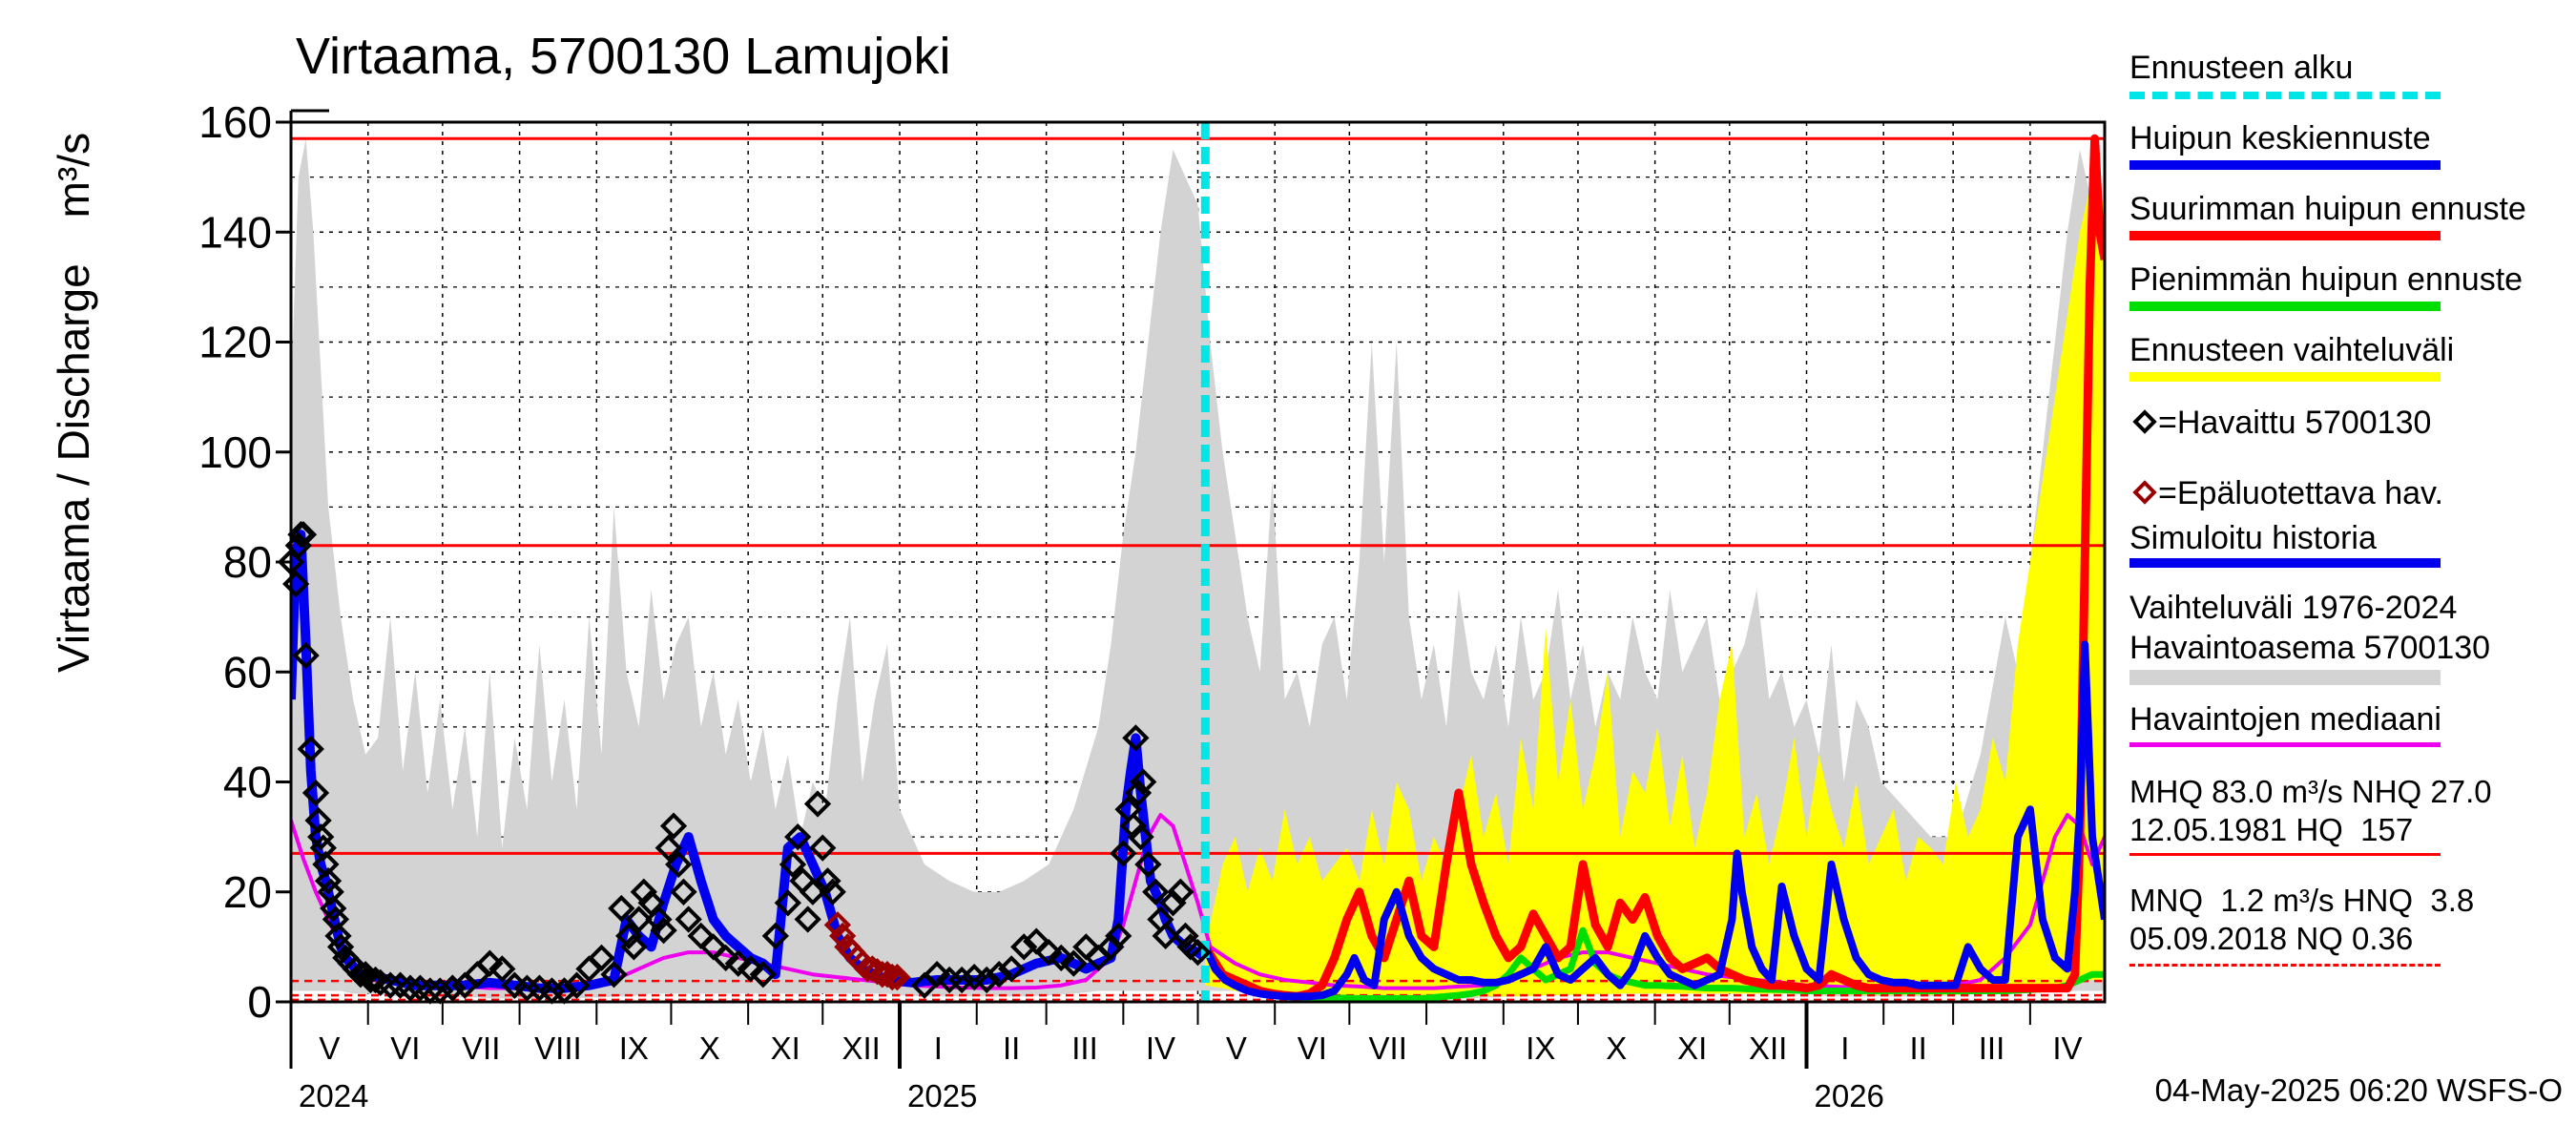 The width and height of the screenshot is (2576, 1145). Describe the element at coordinates (2271, 938) in the screenshot. I see `mnq-stats-line2: 05.09.2018 NQ 0.36` at that location.